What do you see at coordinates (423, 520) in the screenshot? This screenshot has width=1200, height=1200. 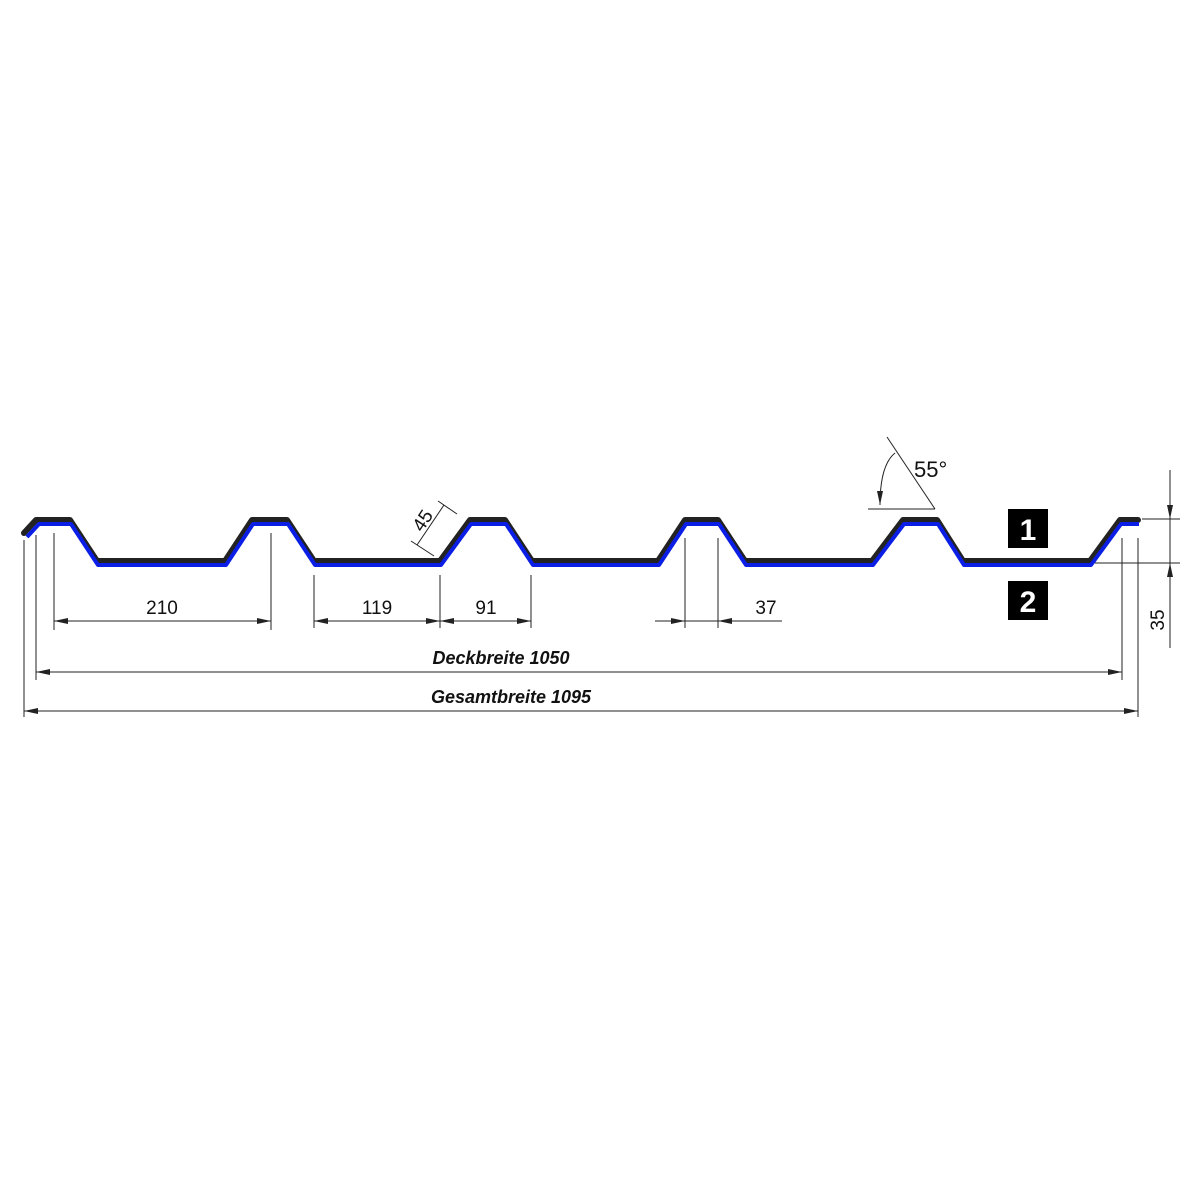 I see `dim-text-45: 45` at bounding box center [423, 520].